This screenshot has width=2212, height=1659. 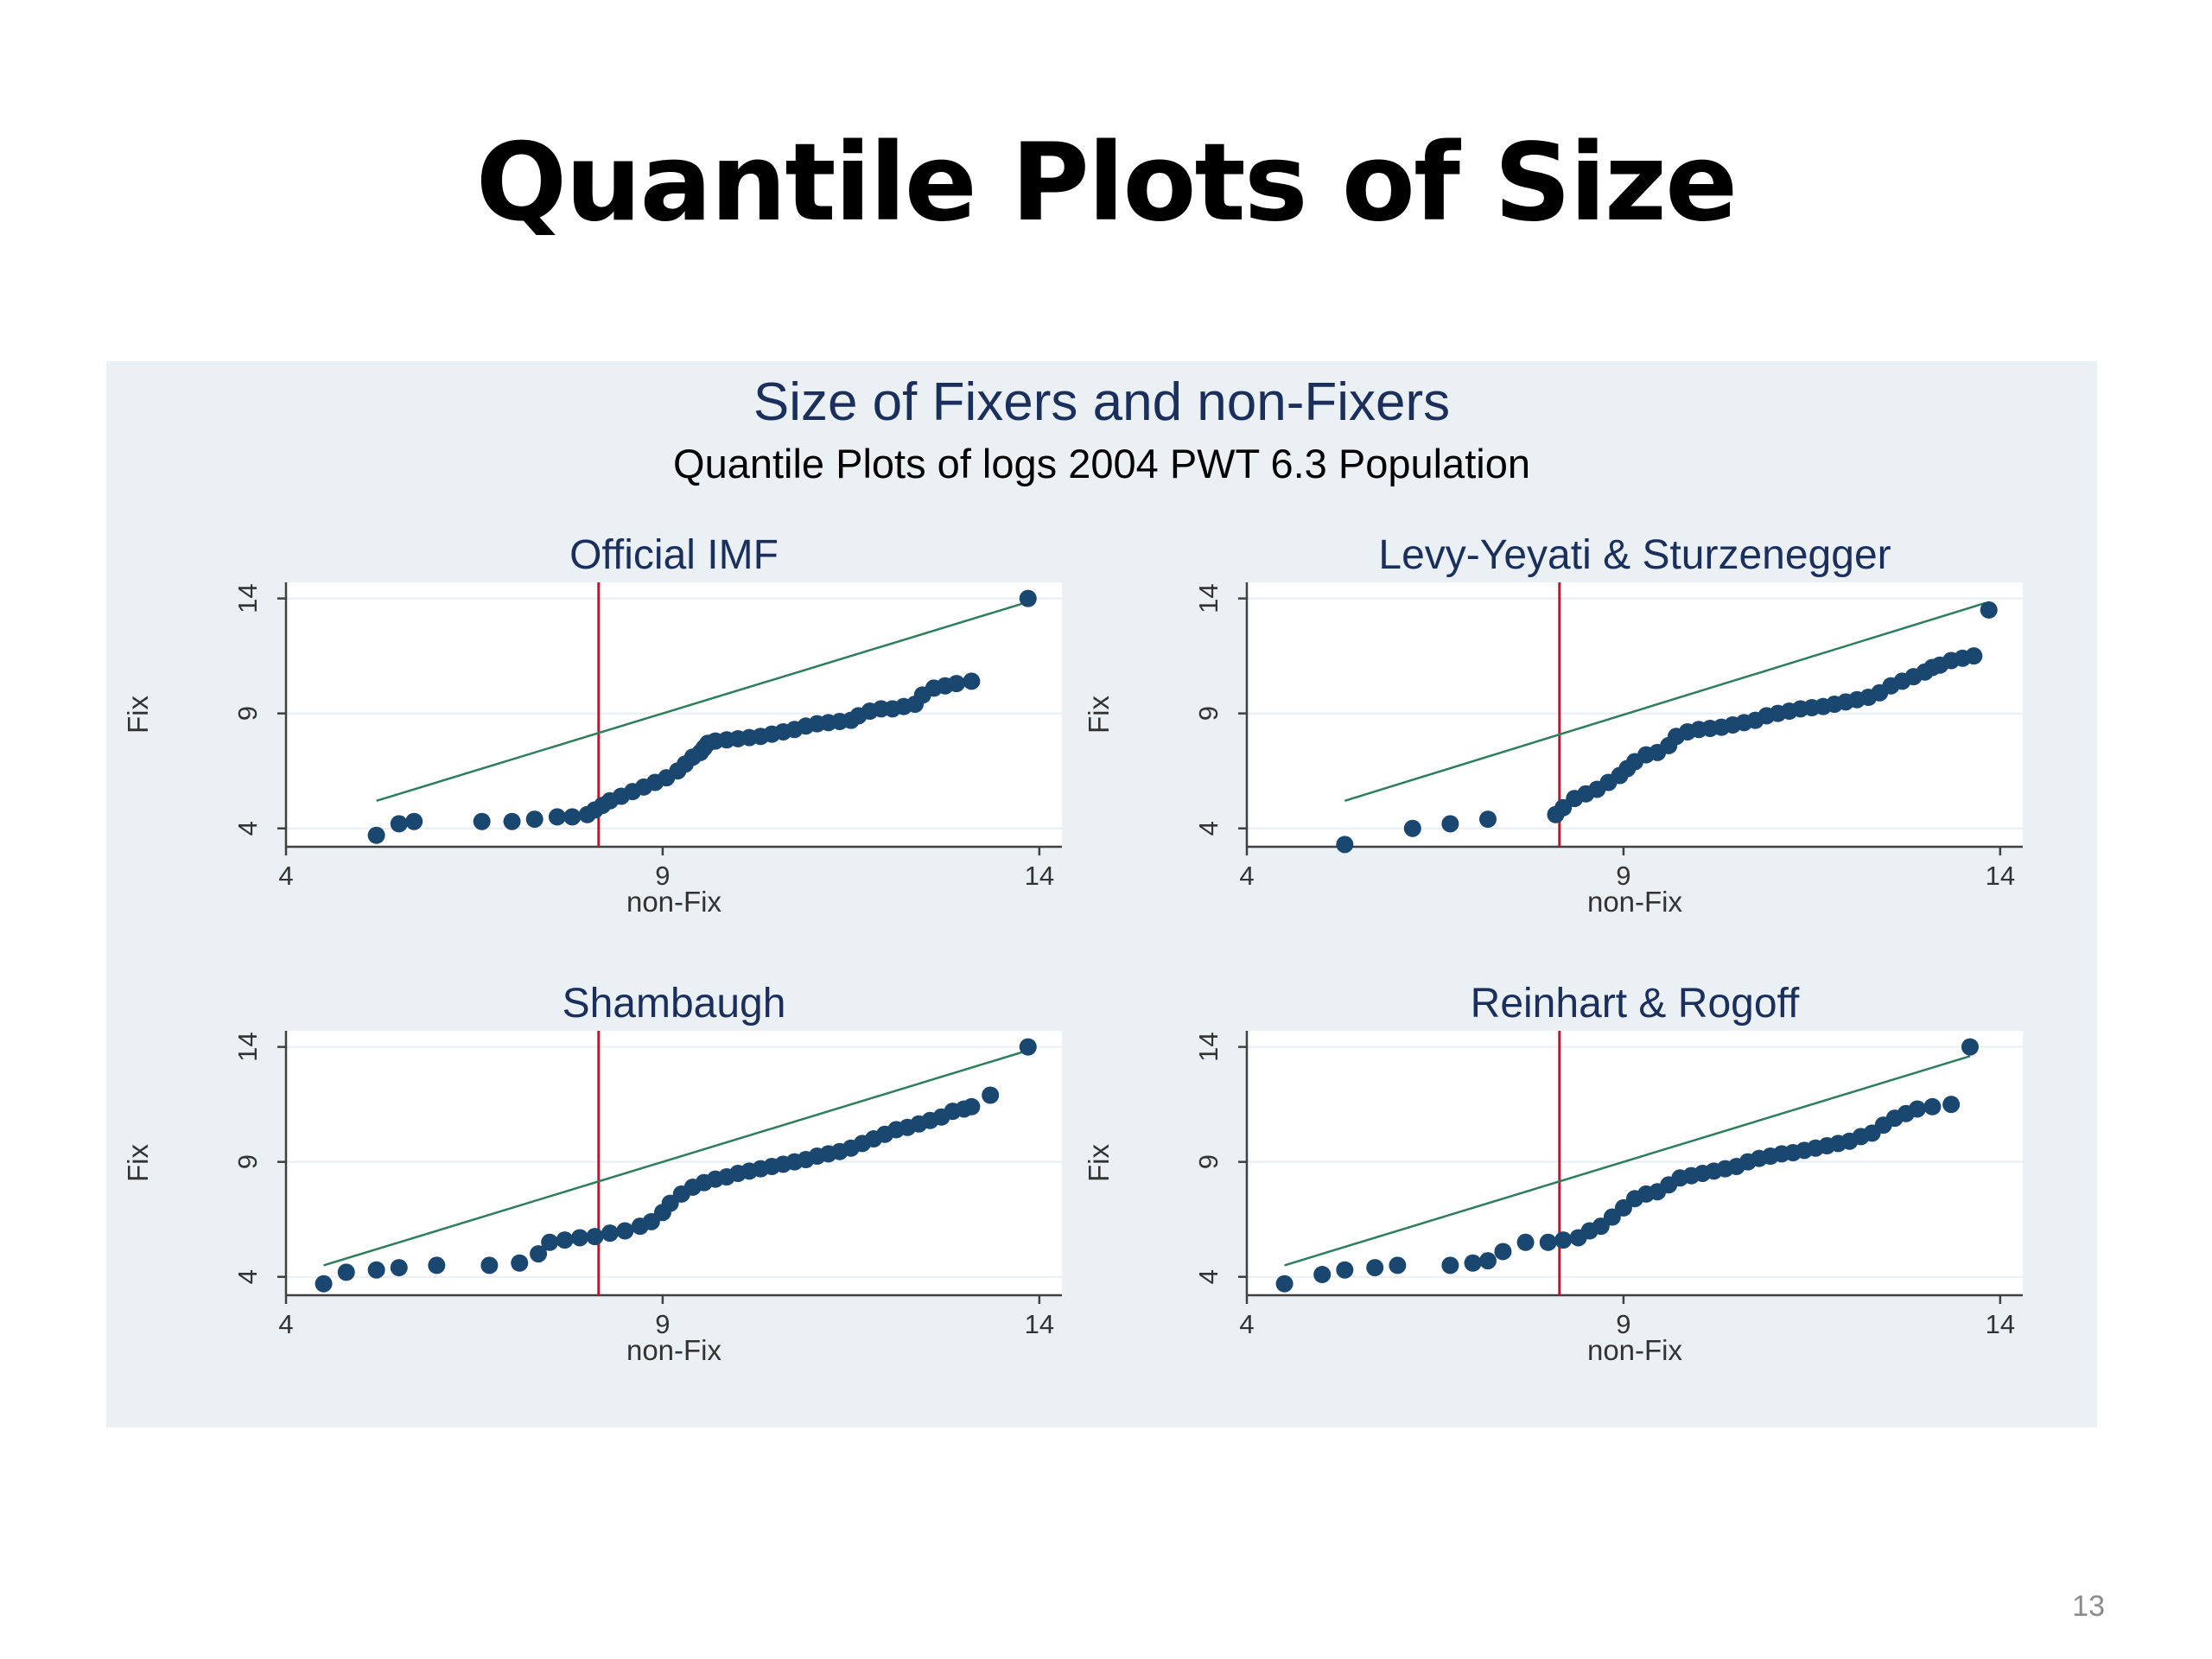 I want to click on panel-title: Levy-Yeyati & Sturzenegger, so click(x=1634, y=555).